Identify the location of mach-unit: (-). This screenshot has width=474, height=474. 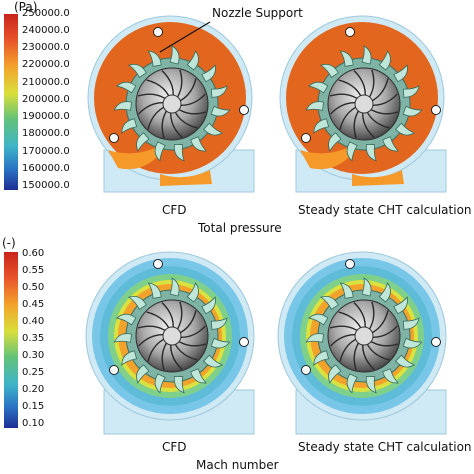
(9, 243).